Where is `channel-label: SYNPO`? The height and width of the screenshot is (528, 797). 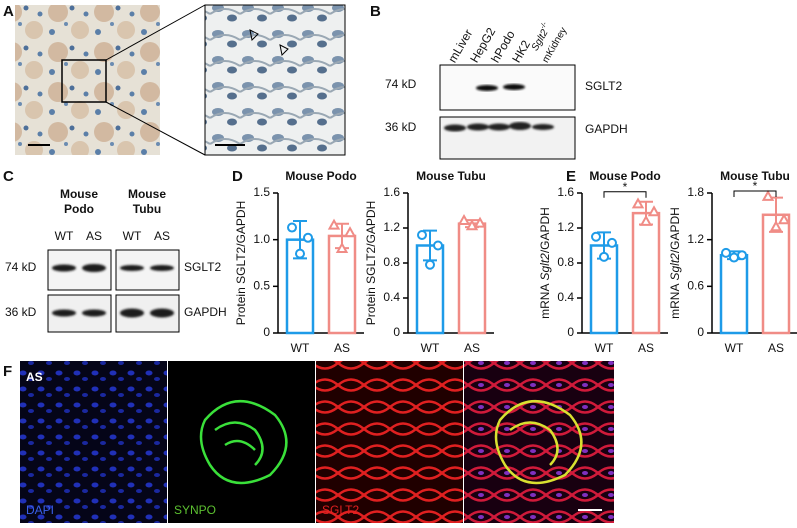
channel-label: SYNPO is located at coordinates (195, 510).